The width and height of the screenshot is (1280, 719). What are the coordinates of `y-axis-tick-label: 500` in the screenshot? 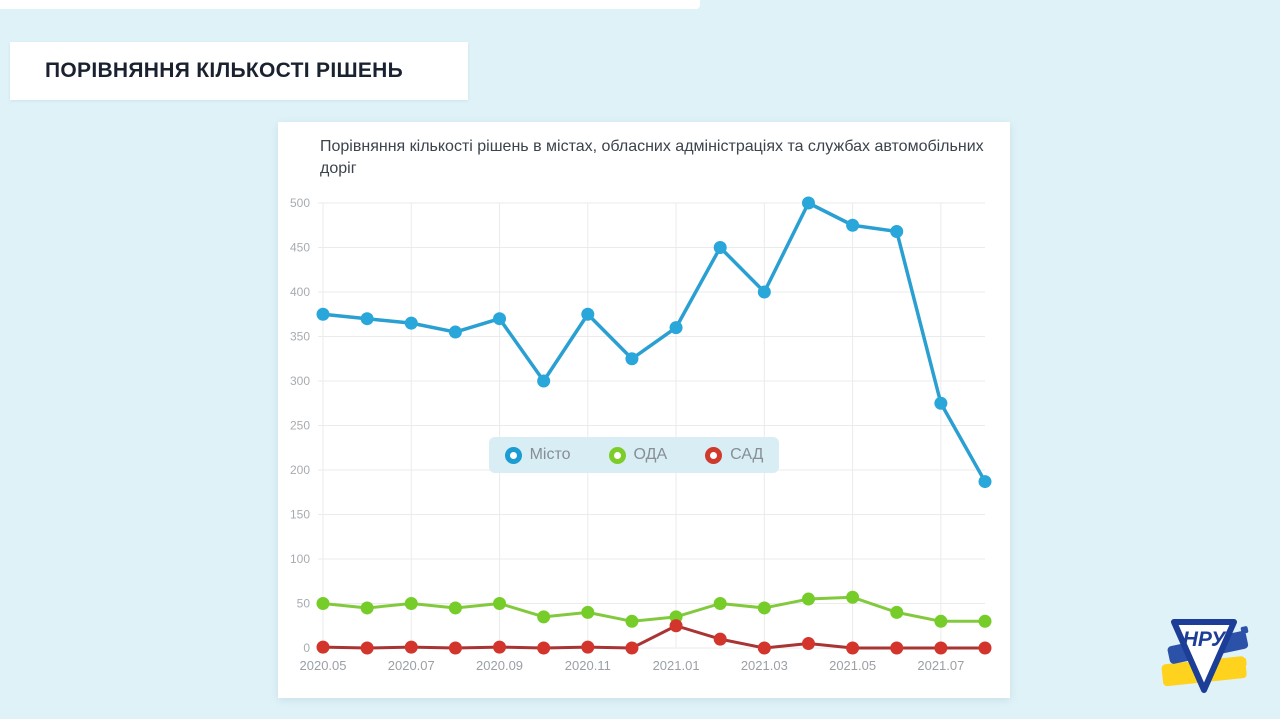 It's located at (300, 203).